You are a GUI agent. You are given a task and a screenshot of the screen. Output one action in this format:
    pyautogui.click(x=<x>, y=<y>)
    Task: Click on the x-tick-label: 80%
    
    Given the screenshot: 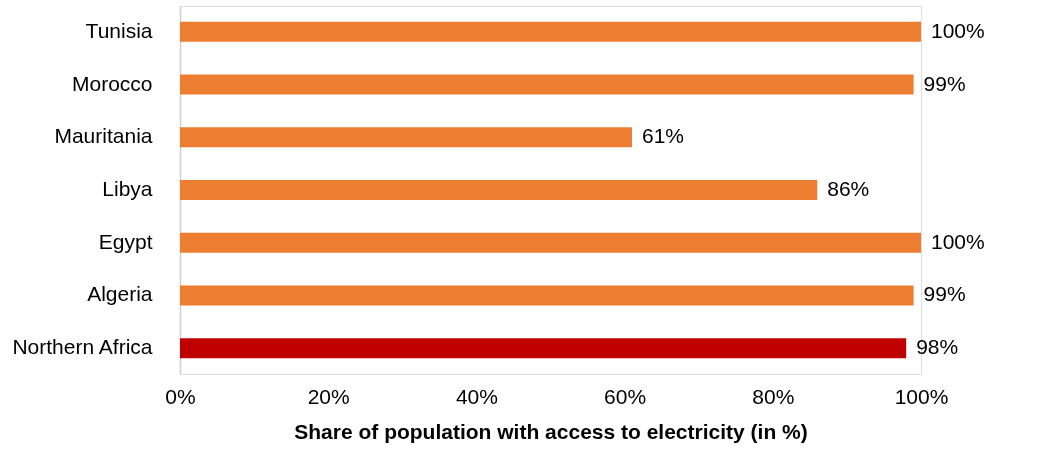 What is the action you would take?
    pyautogui.click(x=773, y=396)
    